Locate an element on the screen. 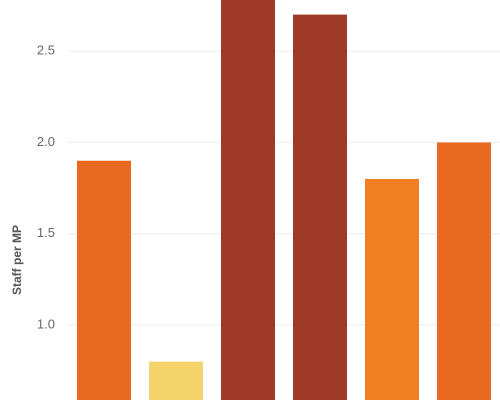 Image resolution: width=500 pixels, height=400 pixels. y-tick-label: 2.5 is located at coordinates (46, 50).